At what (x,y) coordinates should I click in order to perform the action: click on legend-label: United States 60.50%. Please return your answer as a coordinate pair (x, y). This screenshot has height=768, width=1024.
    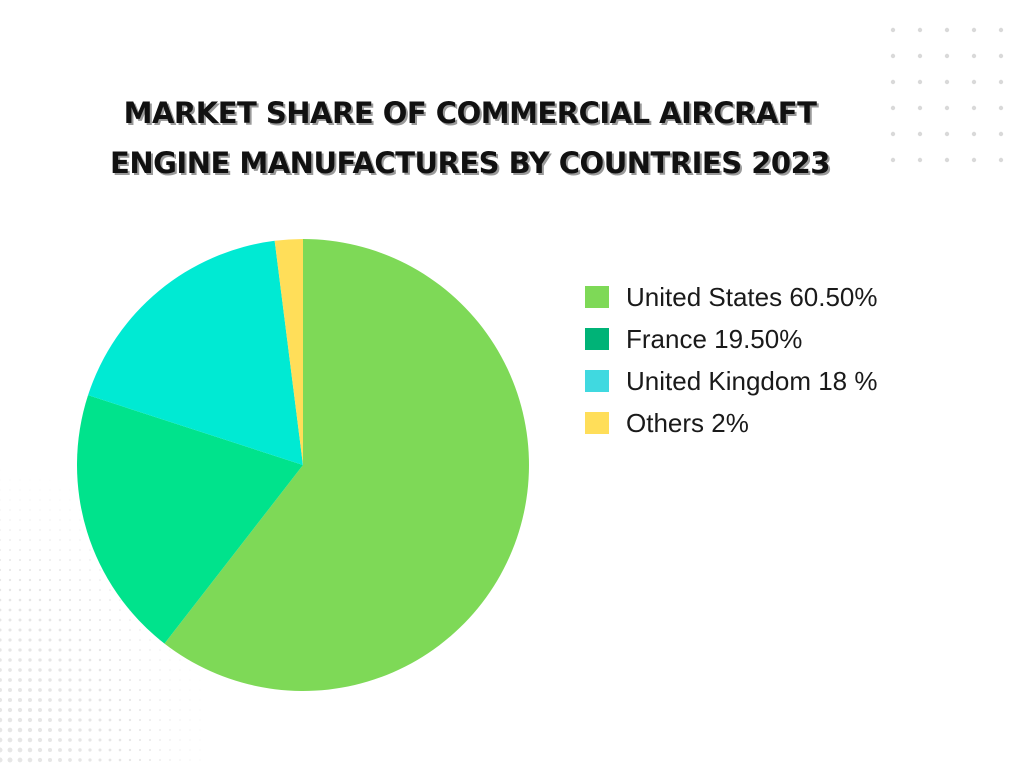
    Looking at the image, I should click on (752, 296).